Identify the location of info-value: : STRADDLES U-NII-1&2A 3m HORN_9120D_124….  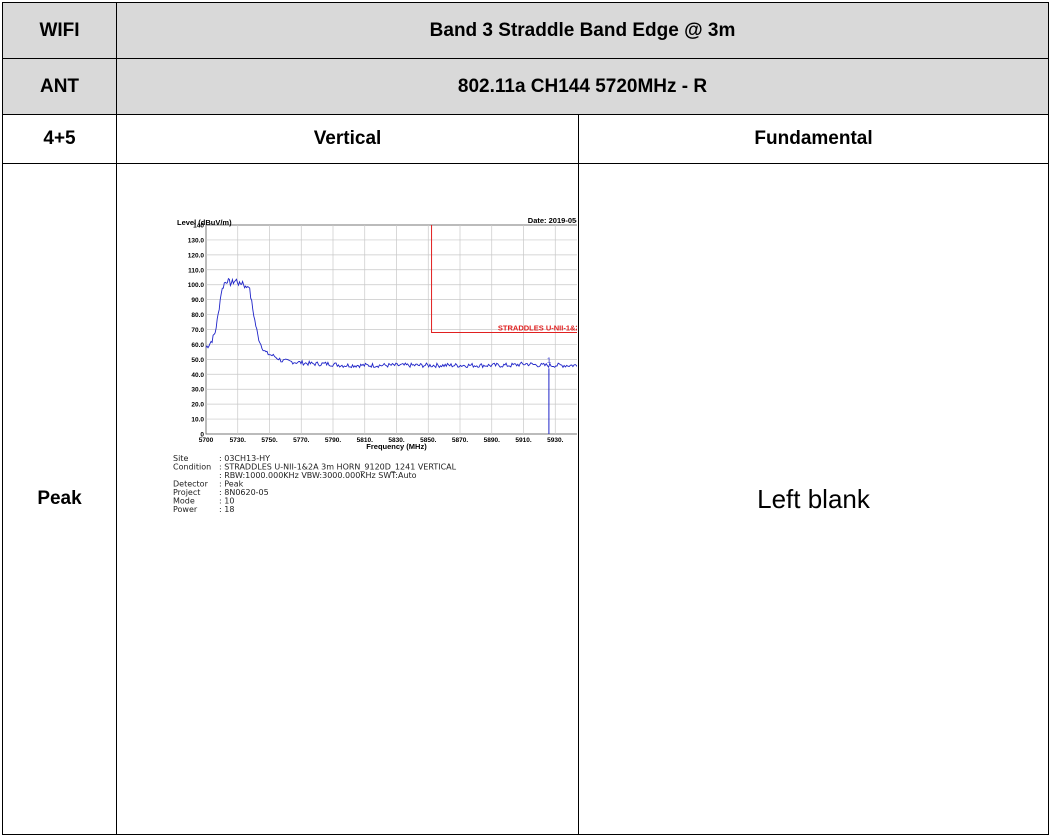
(338, 467).